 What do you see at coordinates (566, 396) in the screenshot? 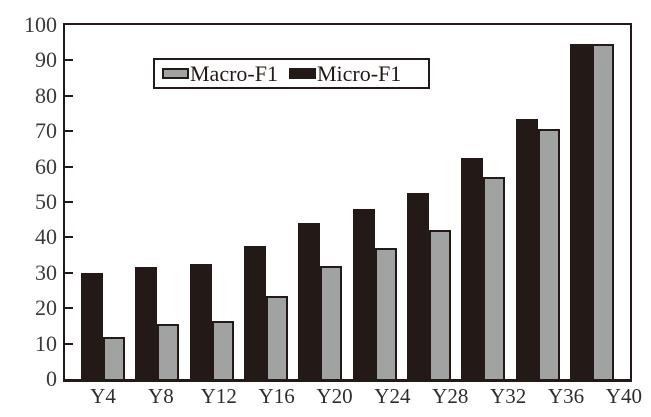
I see `x-tick-label: Y36` at bounding box center [566, 396].